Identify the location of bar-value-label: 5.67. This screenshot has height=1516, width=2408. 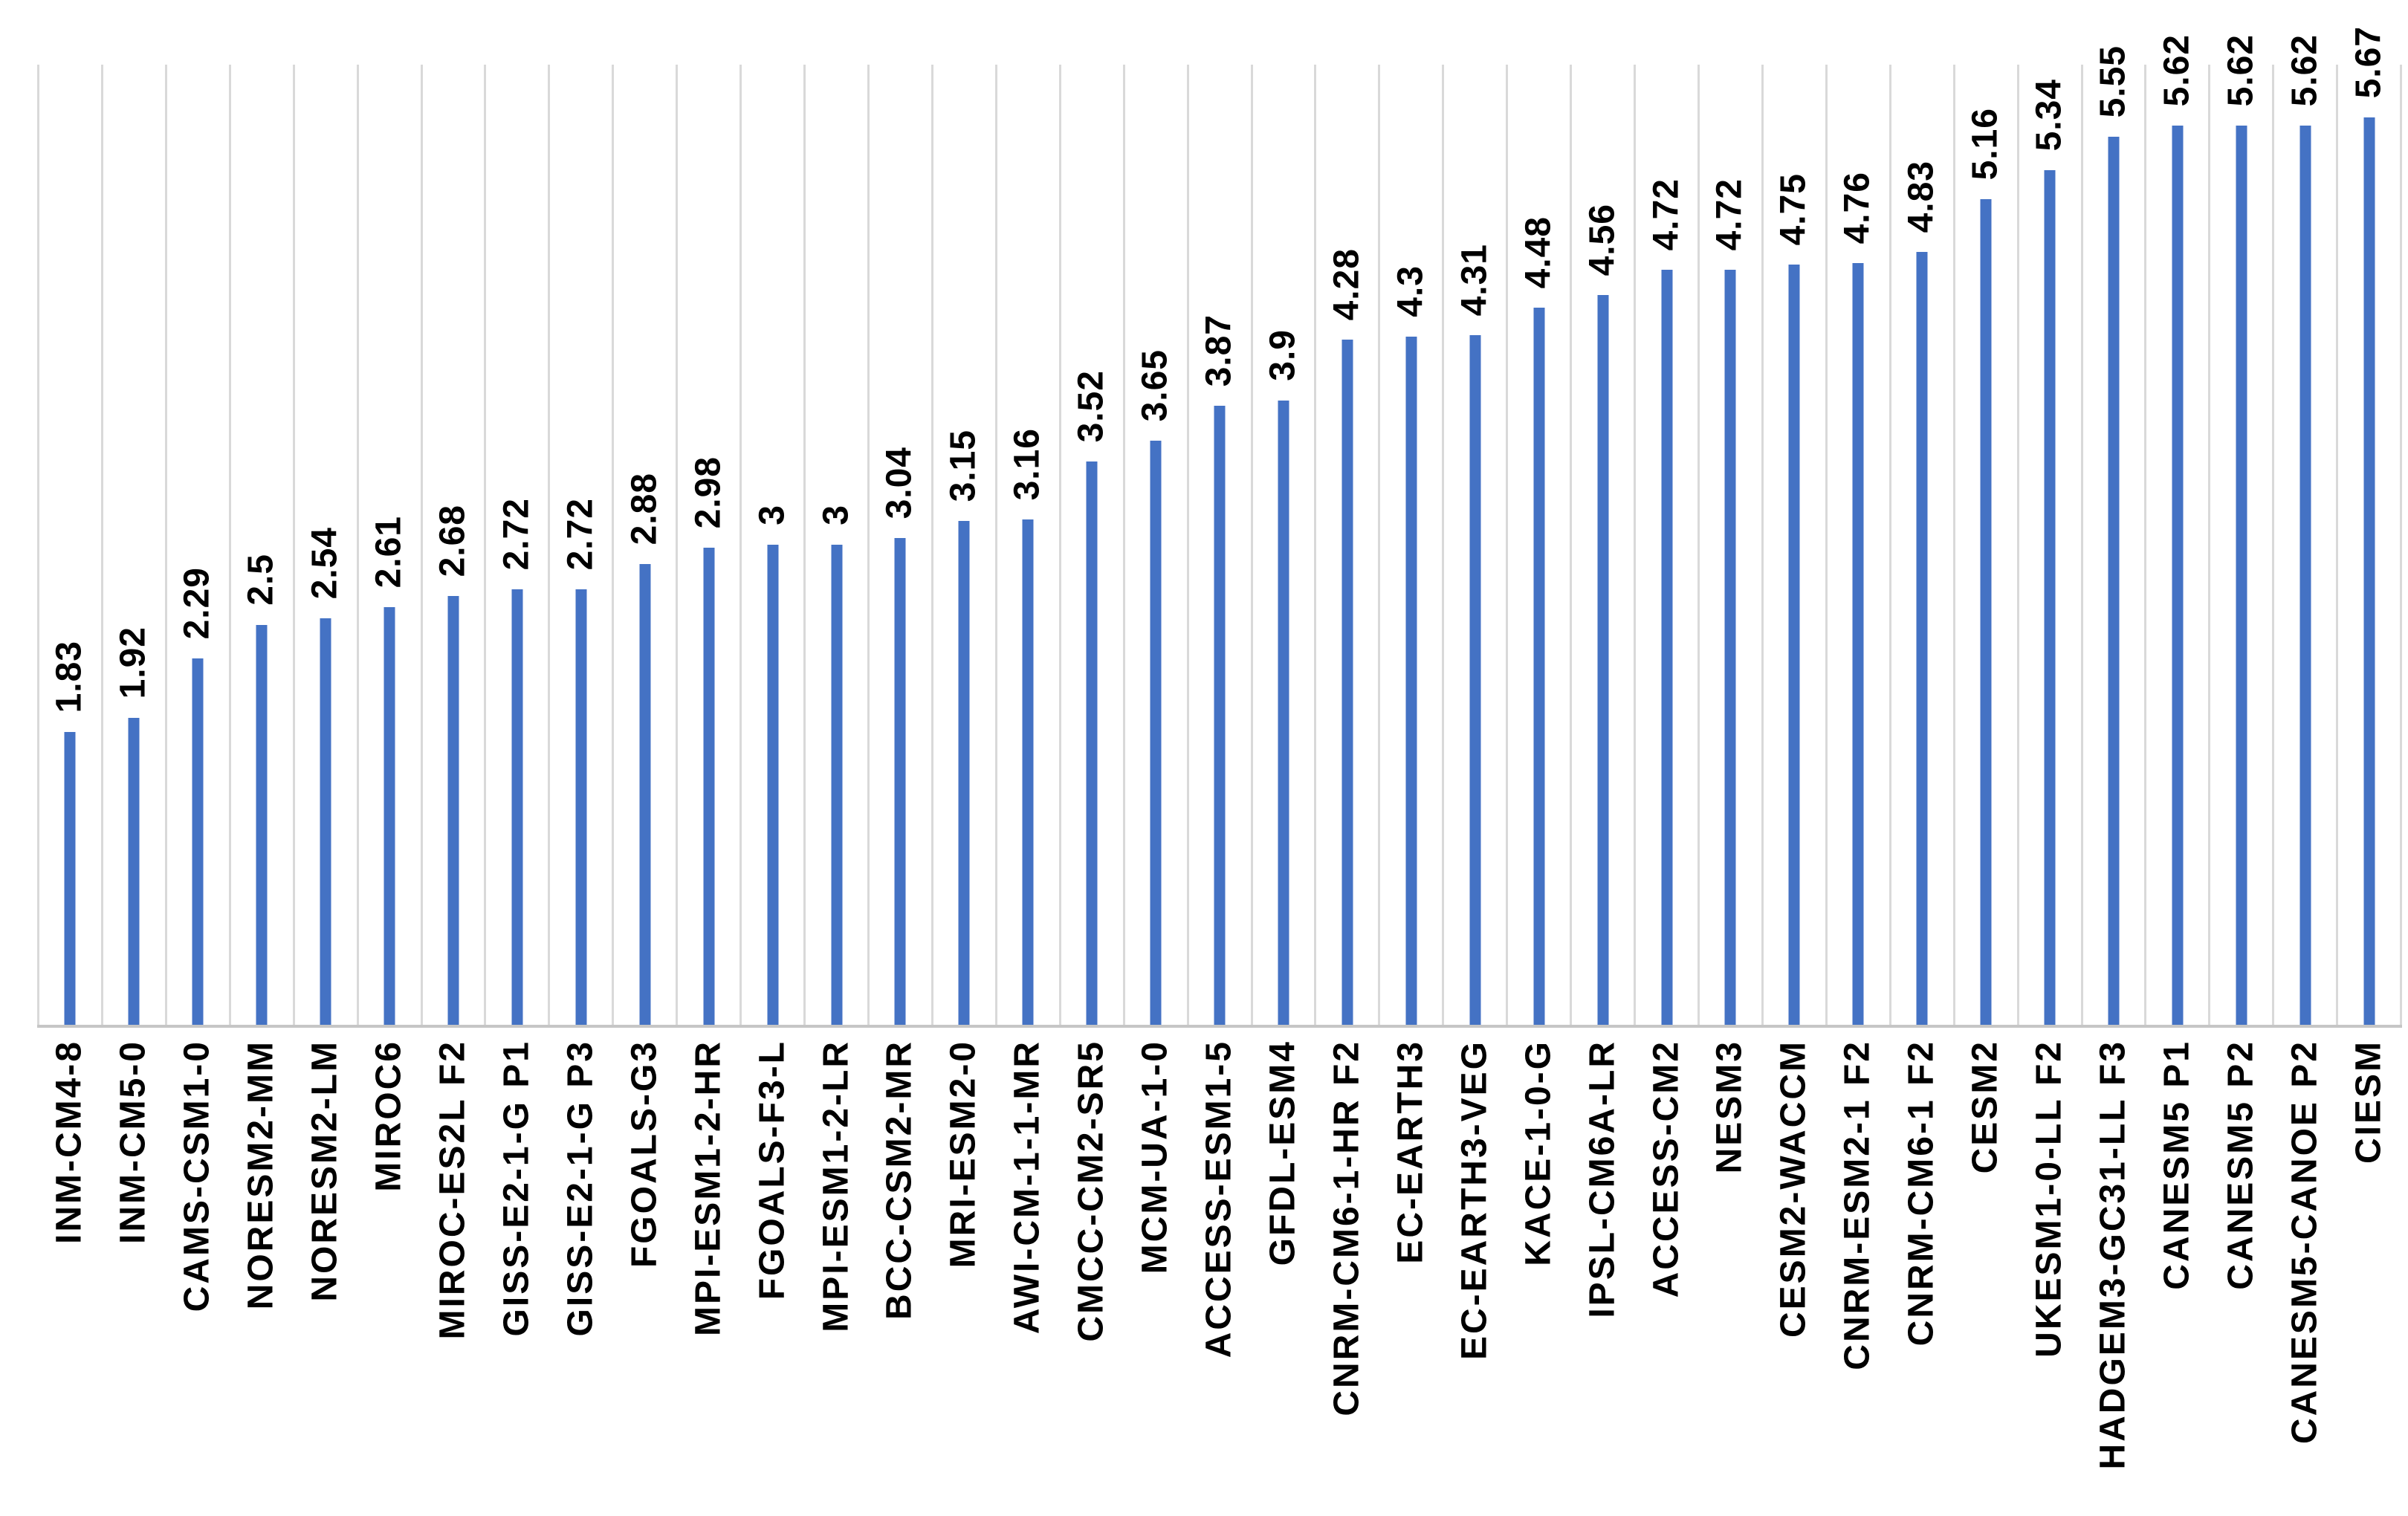
(2369, 61).